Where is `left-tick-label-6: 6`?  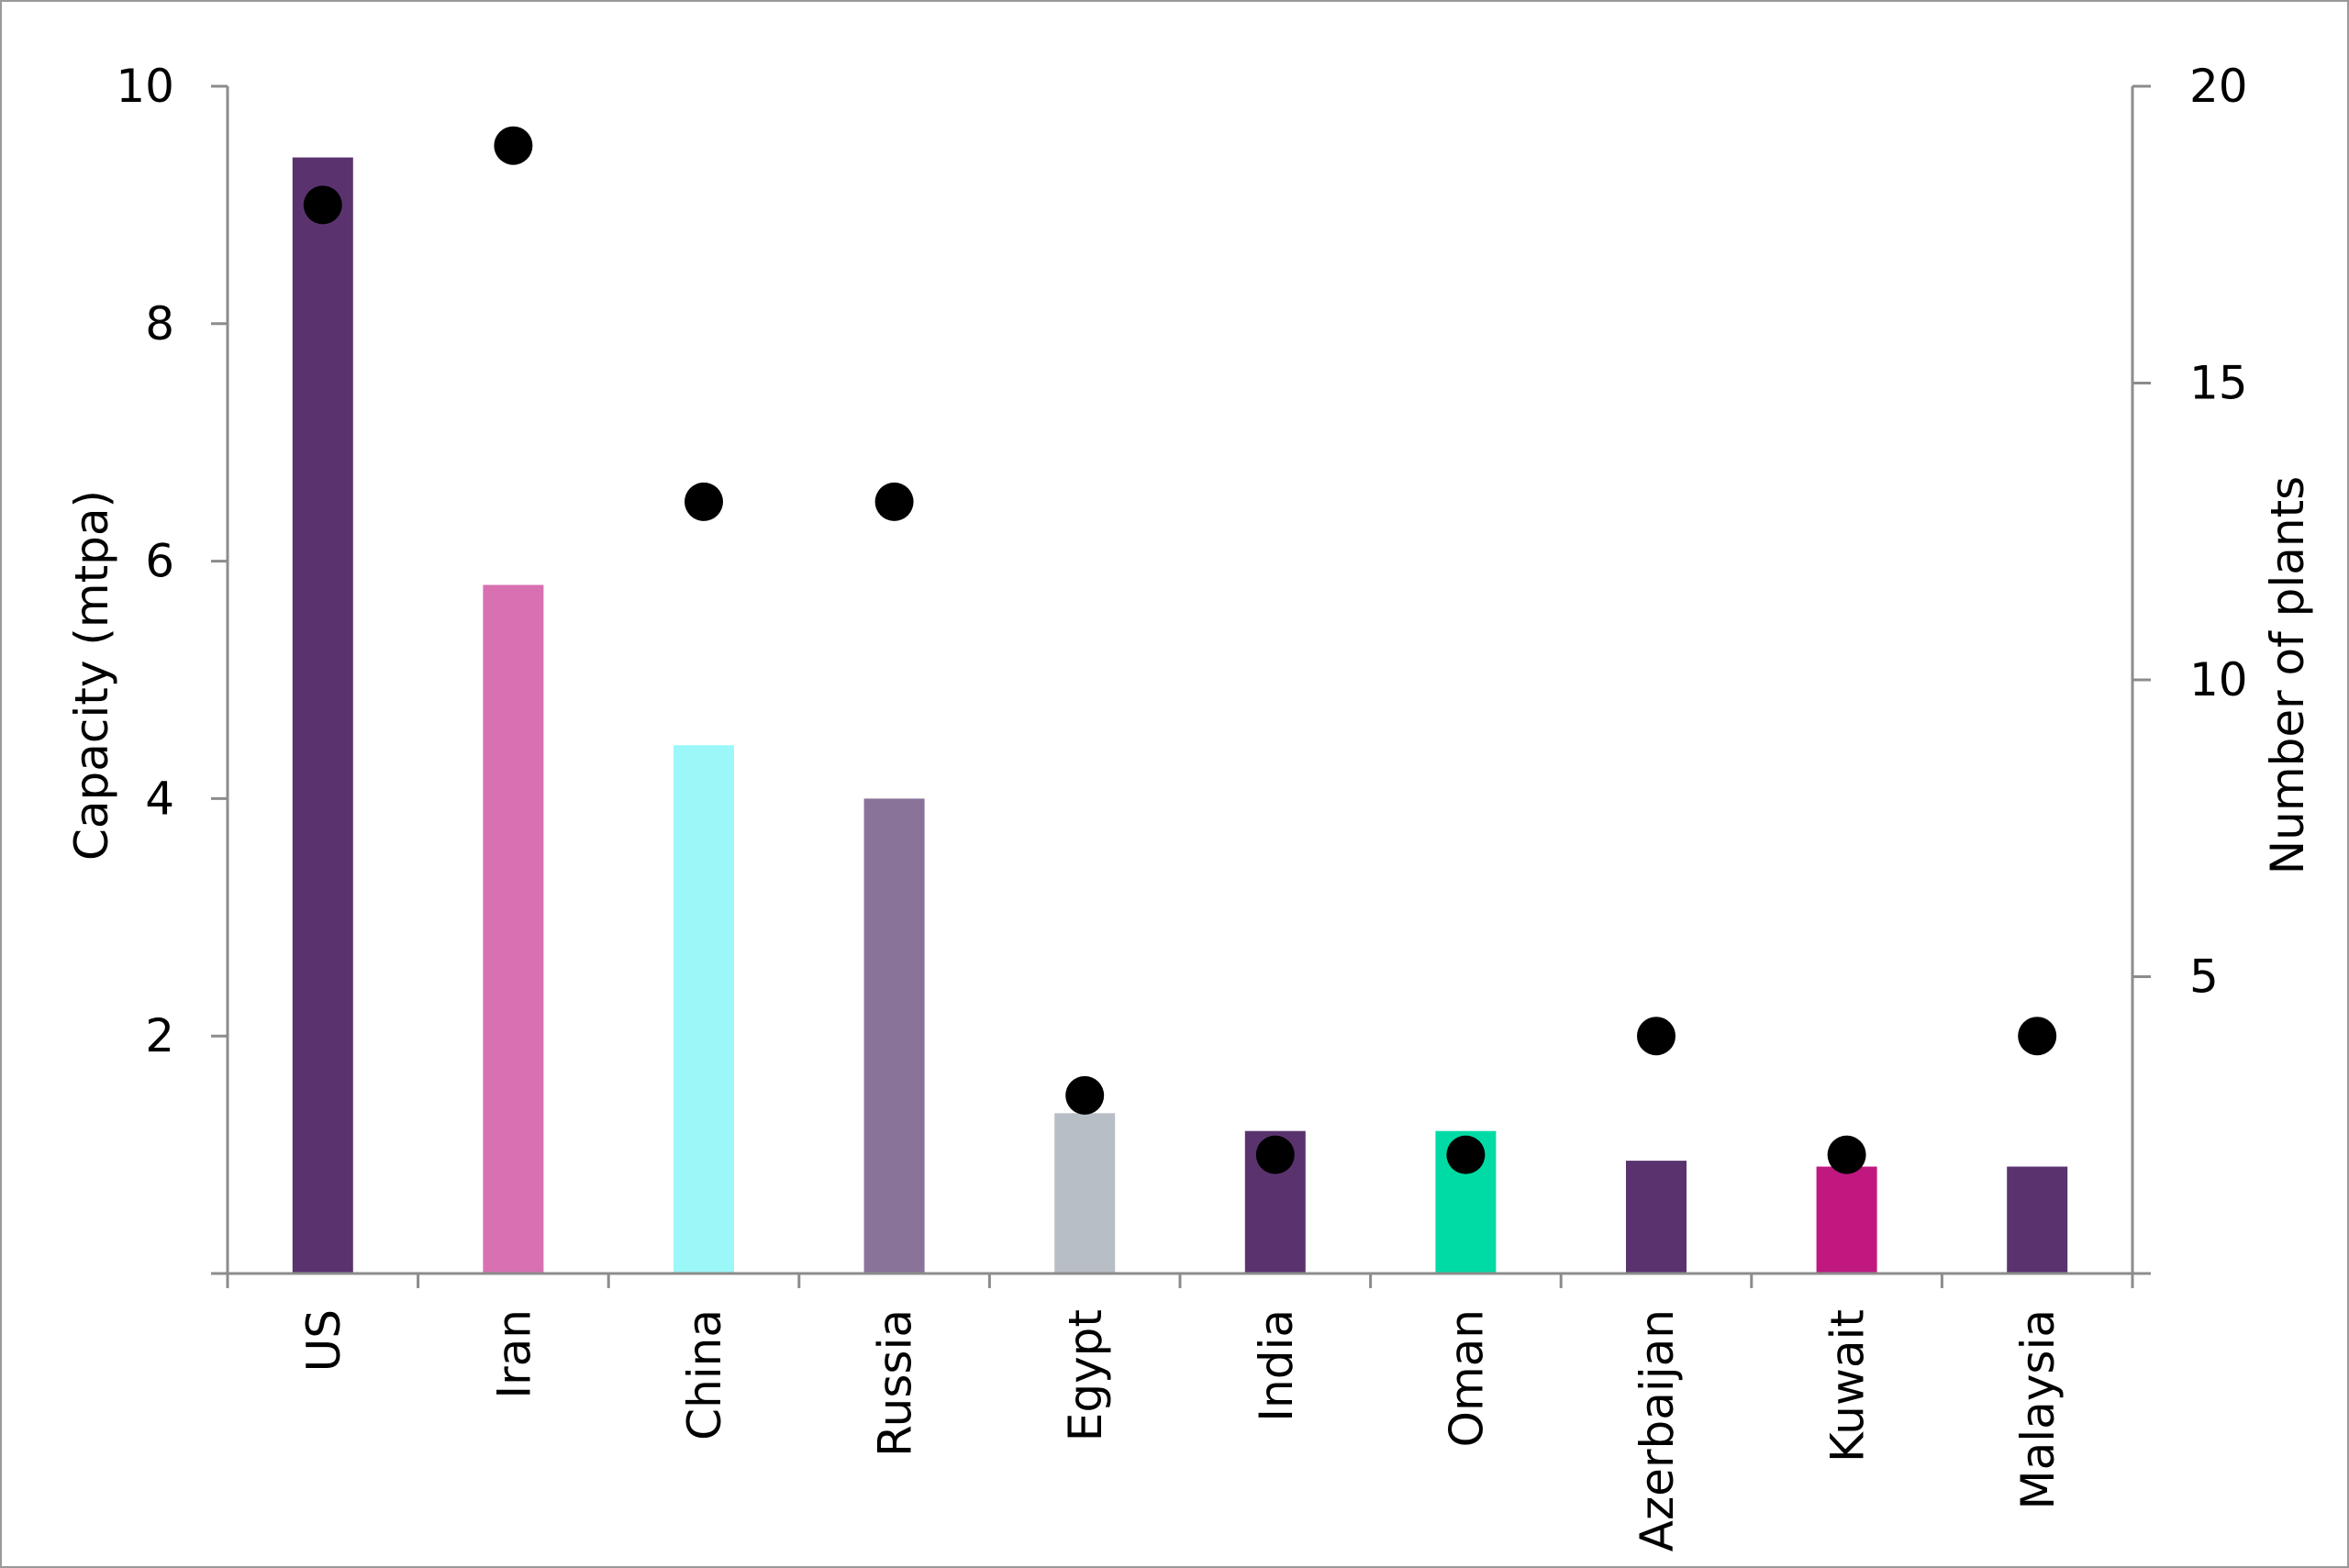 left-tick-label-6: 6 is located at coordinates (159, 561).